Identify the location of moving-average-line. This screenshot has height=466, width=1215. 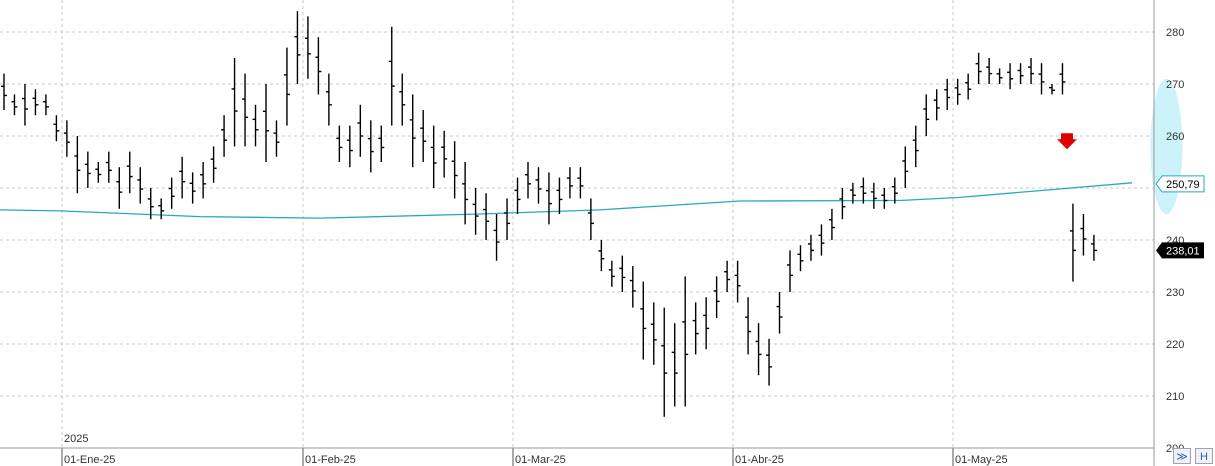
(566, 200).